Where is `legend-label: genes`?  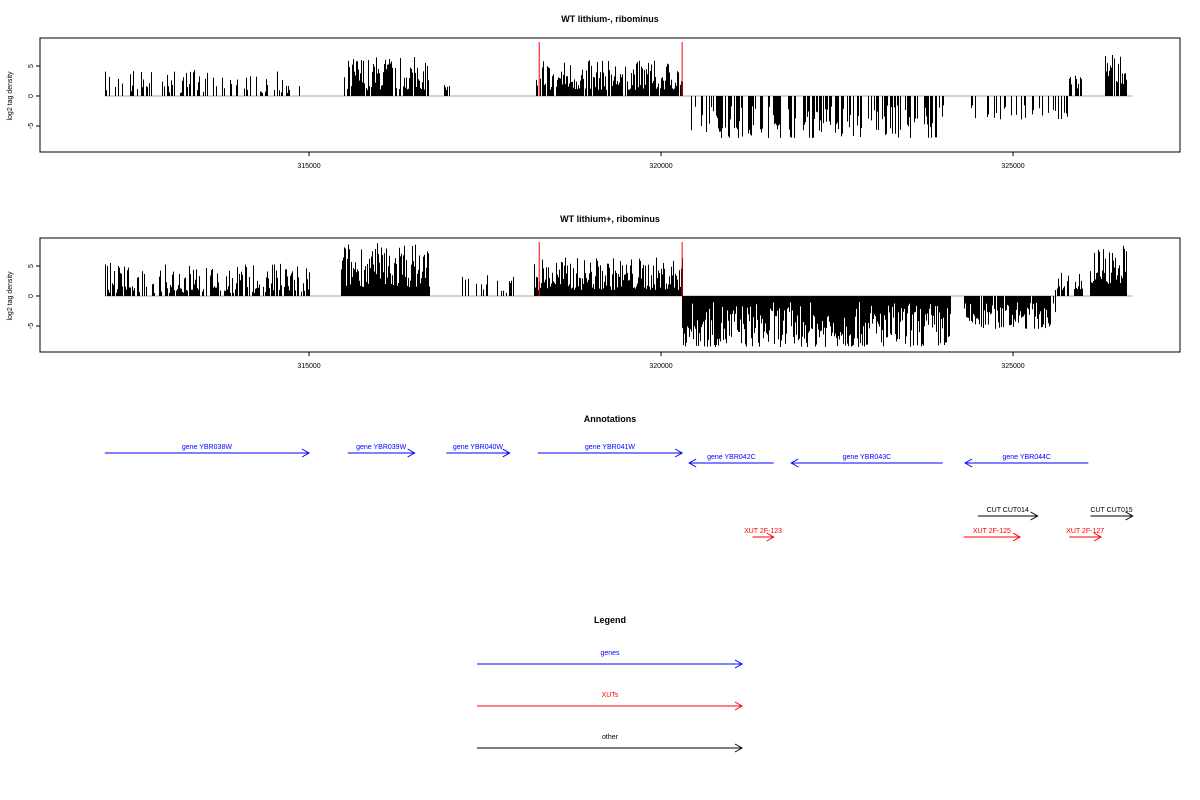
legend-label: genes is located at coordinates (610, 653).